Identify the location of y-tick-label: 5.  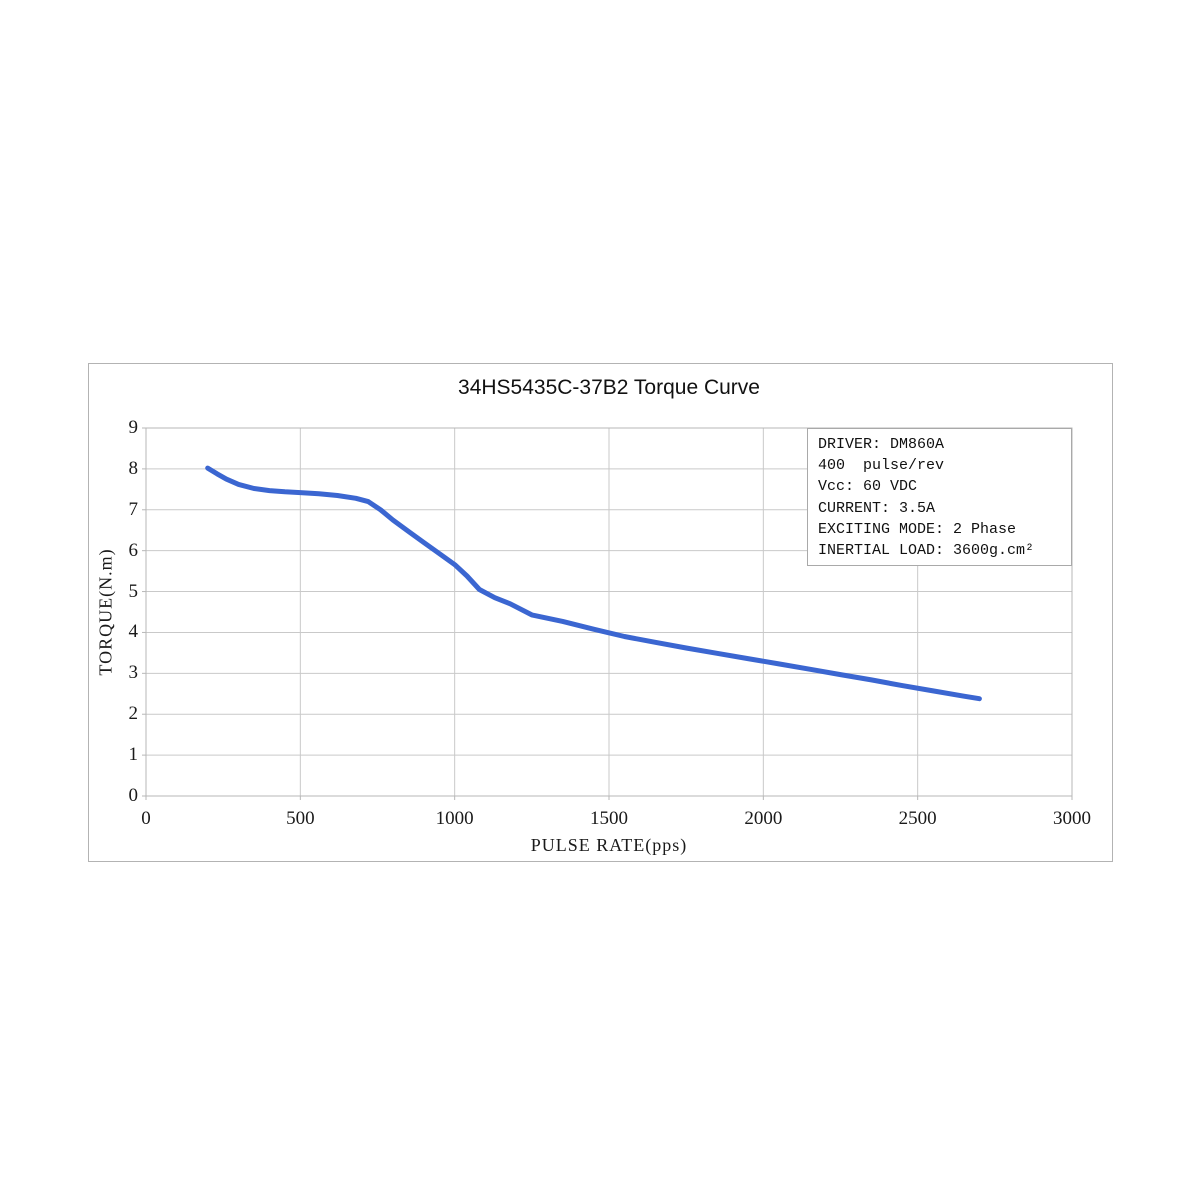
(133, 591).